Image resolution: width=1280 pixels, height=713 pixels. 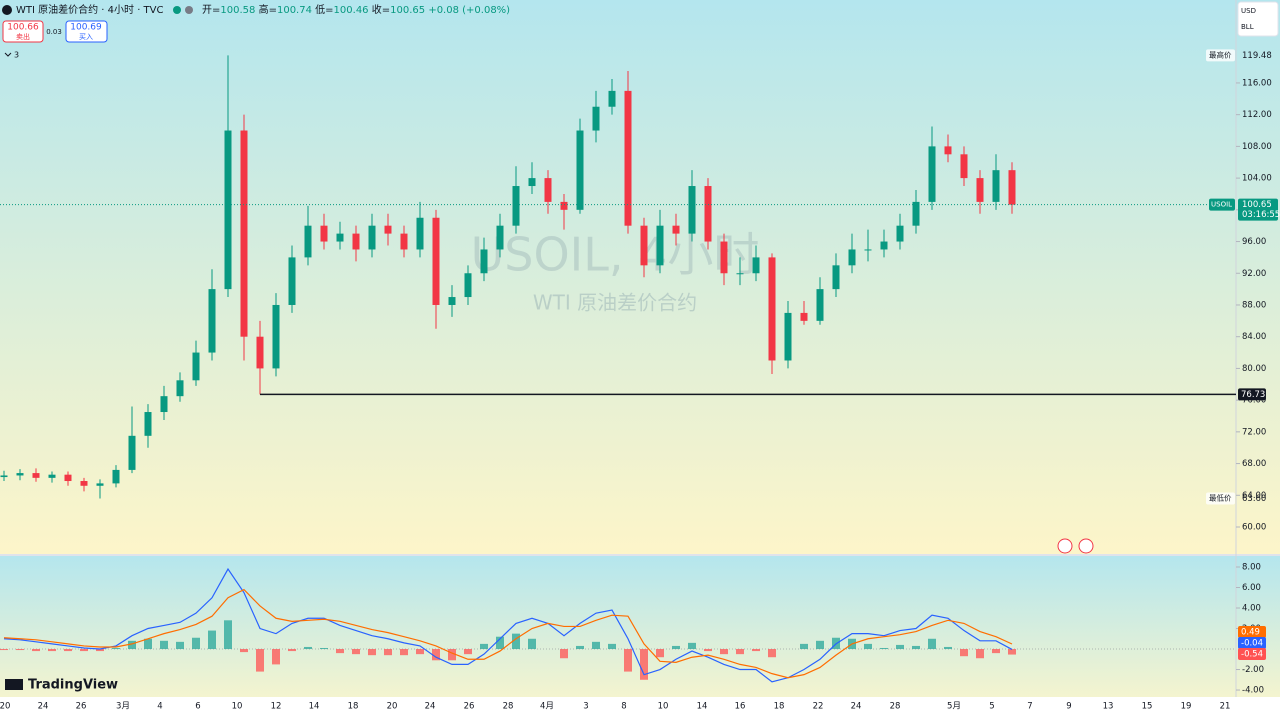 What do you see at coordinates (1257, 56) in the screenshot?
I see `extreme-value: 119.48` at bounding box center [1257, 56].